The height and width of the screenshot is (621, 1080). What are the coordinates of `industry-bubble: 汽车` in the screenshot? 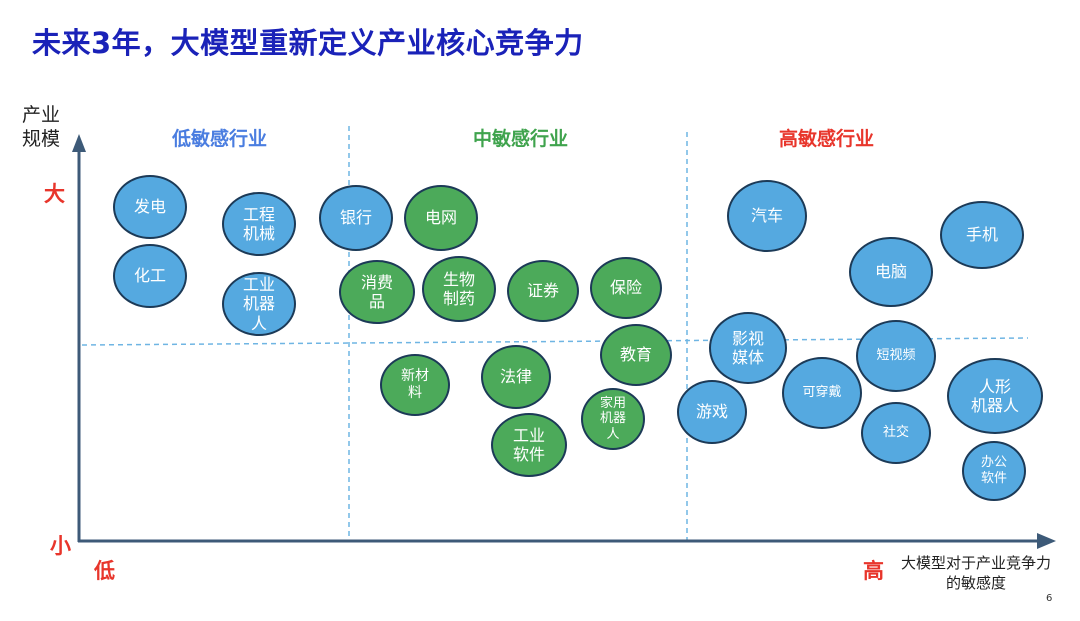 It's located at (767, 216).